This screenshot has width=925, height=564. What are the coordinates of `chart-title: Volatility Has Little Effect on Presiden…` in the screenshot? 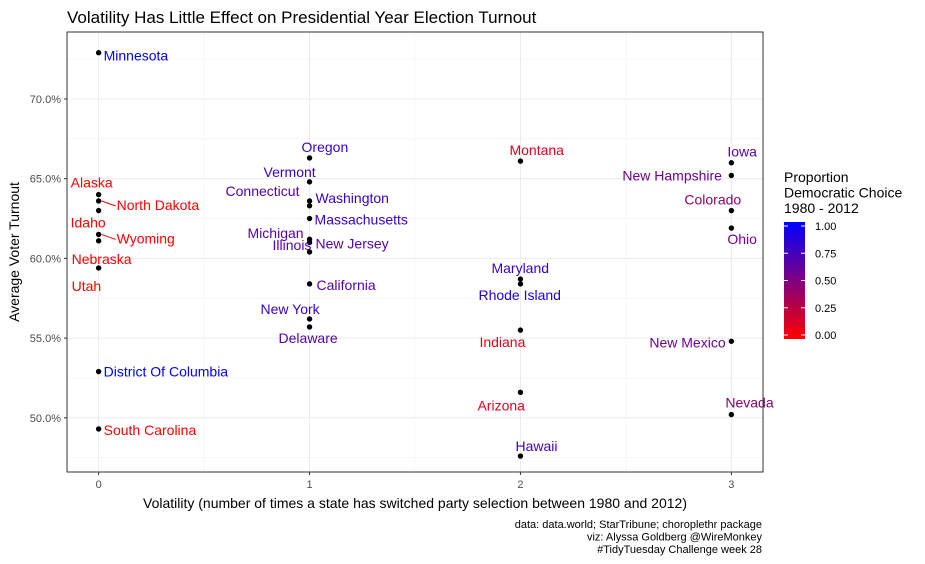 It's located at (302, 17).